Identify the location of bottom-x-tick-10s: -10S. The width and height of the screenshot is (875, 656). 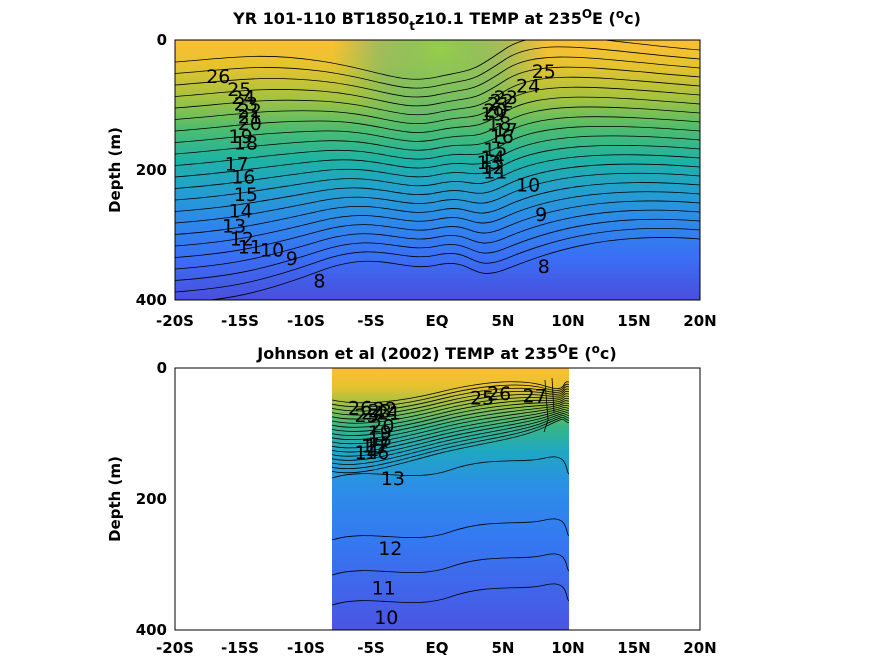
(306, 647).